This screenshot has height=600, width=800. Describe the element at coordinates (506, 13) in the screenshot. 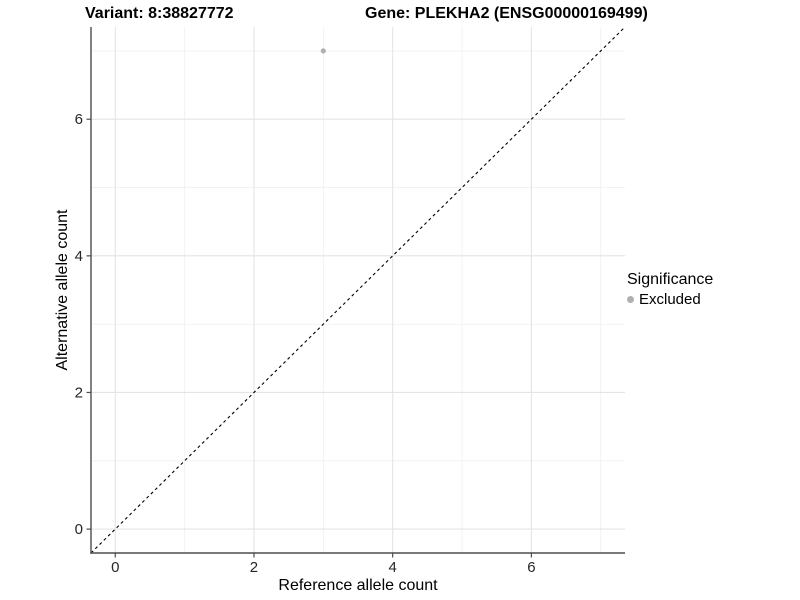

I see `gene-title: Gene: PLEKHA2 (ENSG00000169499)` at that location.